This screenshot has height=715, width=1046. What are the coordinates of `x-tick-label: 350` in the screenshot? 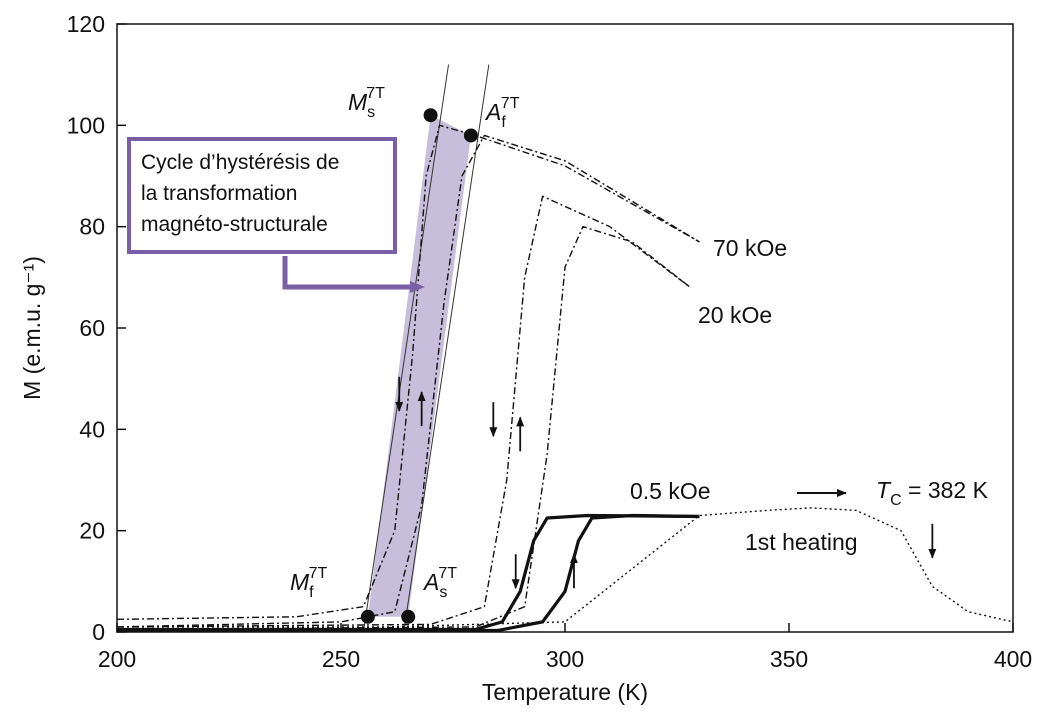 It's located at (789, 659).